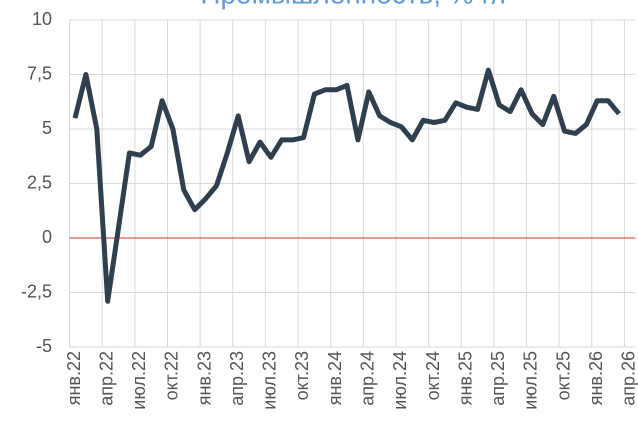 This screenshot has height=427, width=638. What do you see at coordinates (596, 378) in the screenshot?
I see `x-tick-label: янв.26` at bounding box center [596, 378].